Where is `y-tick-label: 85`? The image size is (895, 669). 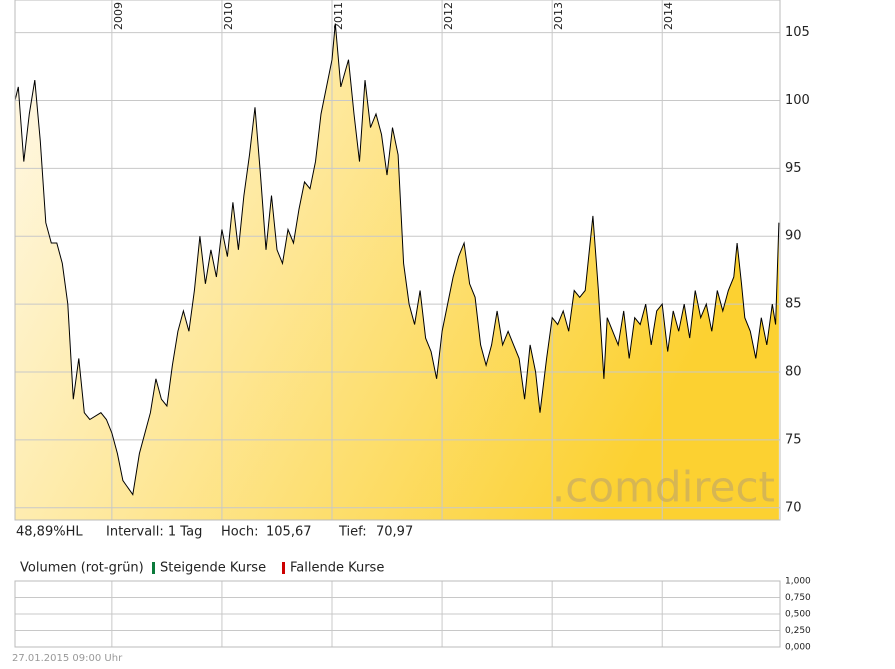
y-tick-label: 85 is located at coordinates (793, 304).